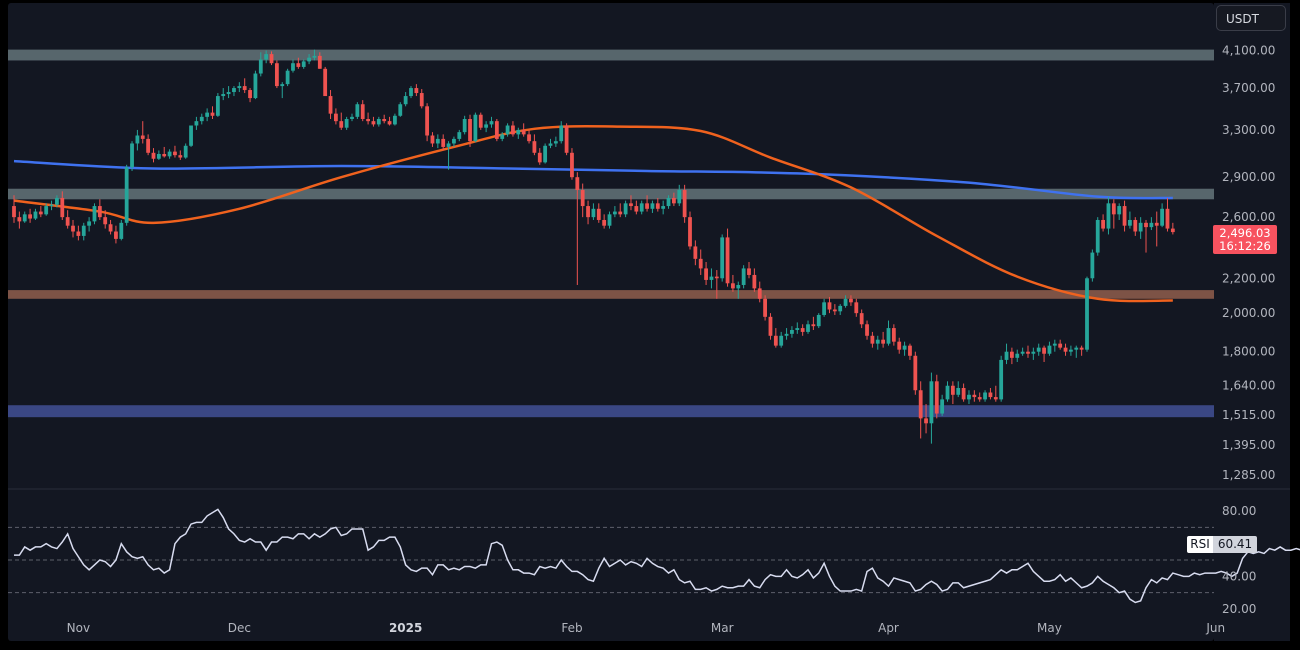 Image resolution: width=1300 pixels, height=650 pixels. I want to click on price-axis-label: 1,800.00, so click(1248, 352).